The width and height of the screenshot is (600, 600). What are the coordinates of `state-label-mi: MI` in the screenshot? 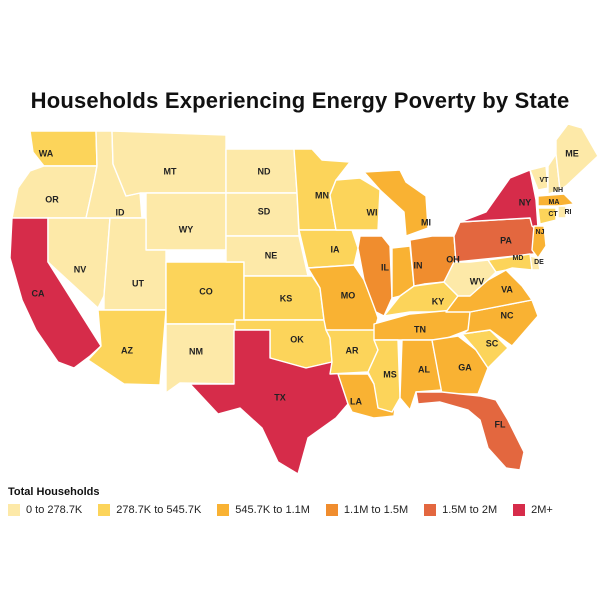 It's located at (426, 222).